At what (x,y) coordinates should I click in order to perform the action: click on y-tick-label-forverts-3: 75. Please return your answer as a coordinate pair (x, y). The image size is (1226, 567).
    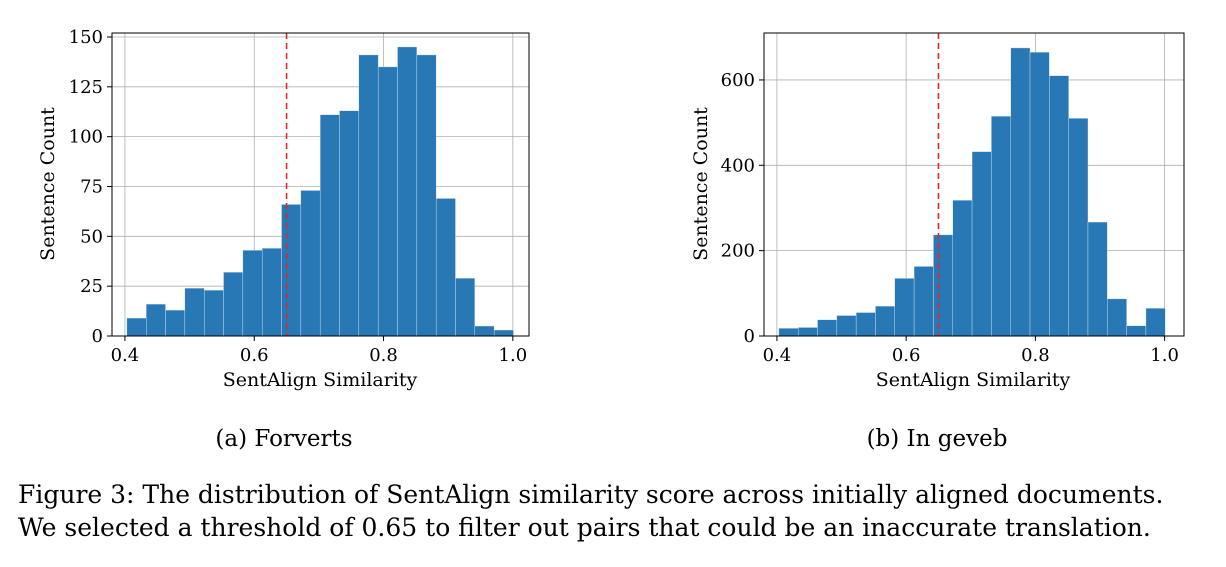
    Looking at the image, I should click on (91, 186).